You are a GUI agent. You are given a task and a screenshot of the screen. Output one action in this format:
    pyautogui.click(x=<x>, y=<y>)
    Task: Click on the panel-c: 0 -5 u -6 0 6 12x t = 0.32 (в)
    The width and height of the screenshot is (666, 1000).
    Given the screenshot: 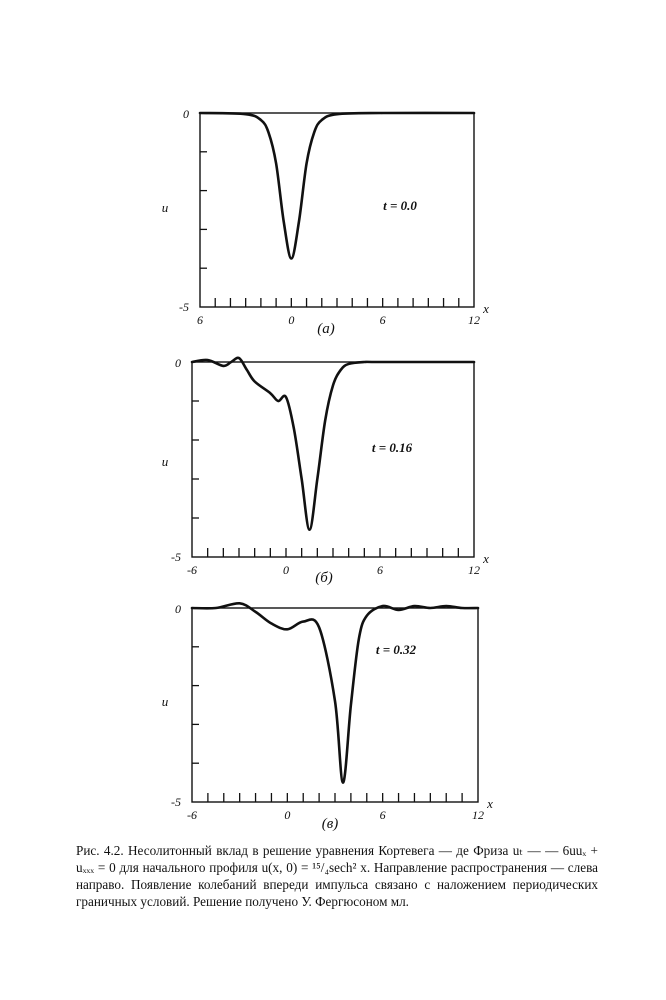 What is the action you would take?
    pyautogui.click(x=327, y=717)
    